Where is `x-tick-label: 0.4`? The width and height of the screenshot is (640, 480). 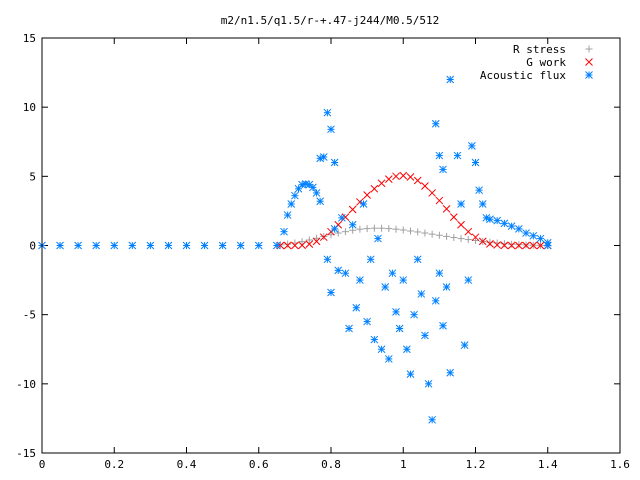 x-tick-label: 0.4 is located at coordinates (187, 464).